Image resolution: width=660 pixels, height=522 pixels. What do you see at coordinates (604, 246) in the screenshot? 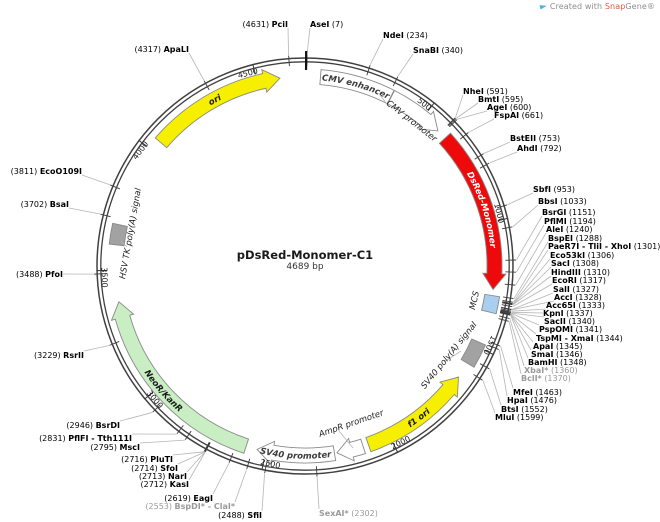
I see `restriction-site-label: PaeR7I - TliI - XhoI (1301)` at bounding box center [604, 246].